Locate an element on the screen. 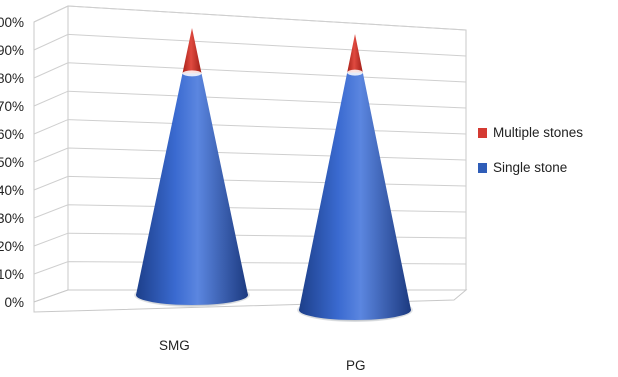 The width and height of the screenshot is (618, 377). legend: Multiple stones Single stone is located at coordinates (548, 160).